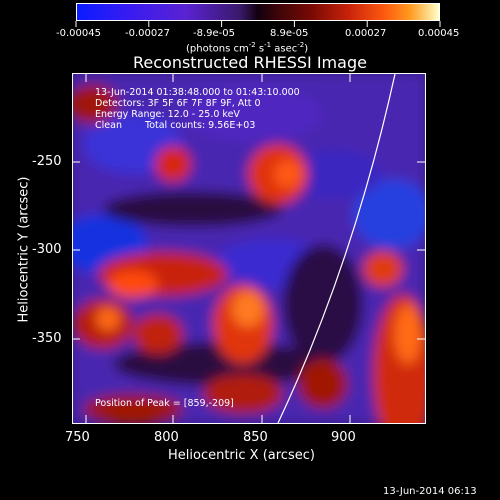 The width and height of the screenshot is (500, 500). What do you see at coordinates (24, 249) in the screenshot?
I see `y-axis-label: Heliocentric Y (arcsec)` at bounding box center [24, 249].